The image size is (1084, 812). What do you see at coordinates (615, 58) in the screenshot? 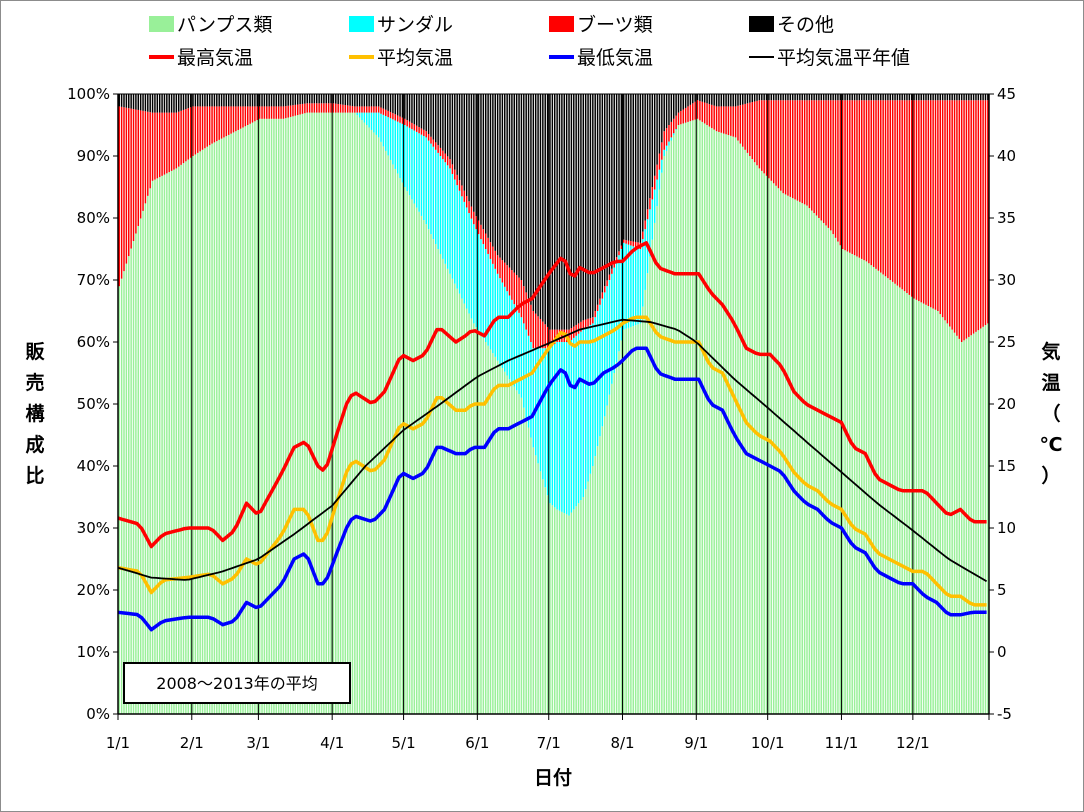
I see `legend-label: 最低気温` at bounding box center [615, 58].